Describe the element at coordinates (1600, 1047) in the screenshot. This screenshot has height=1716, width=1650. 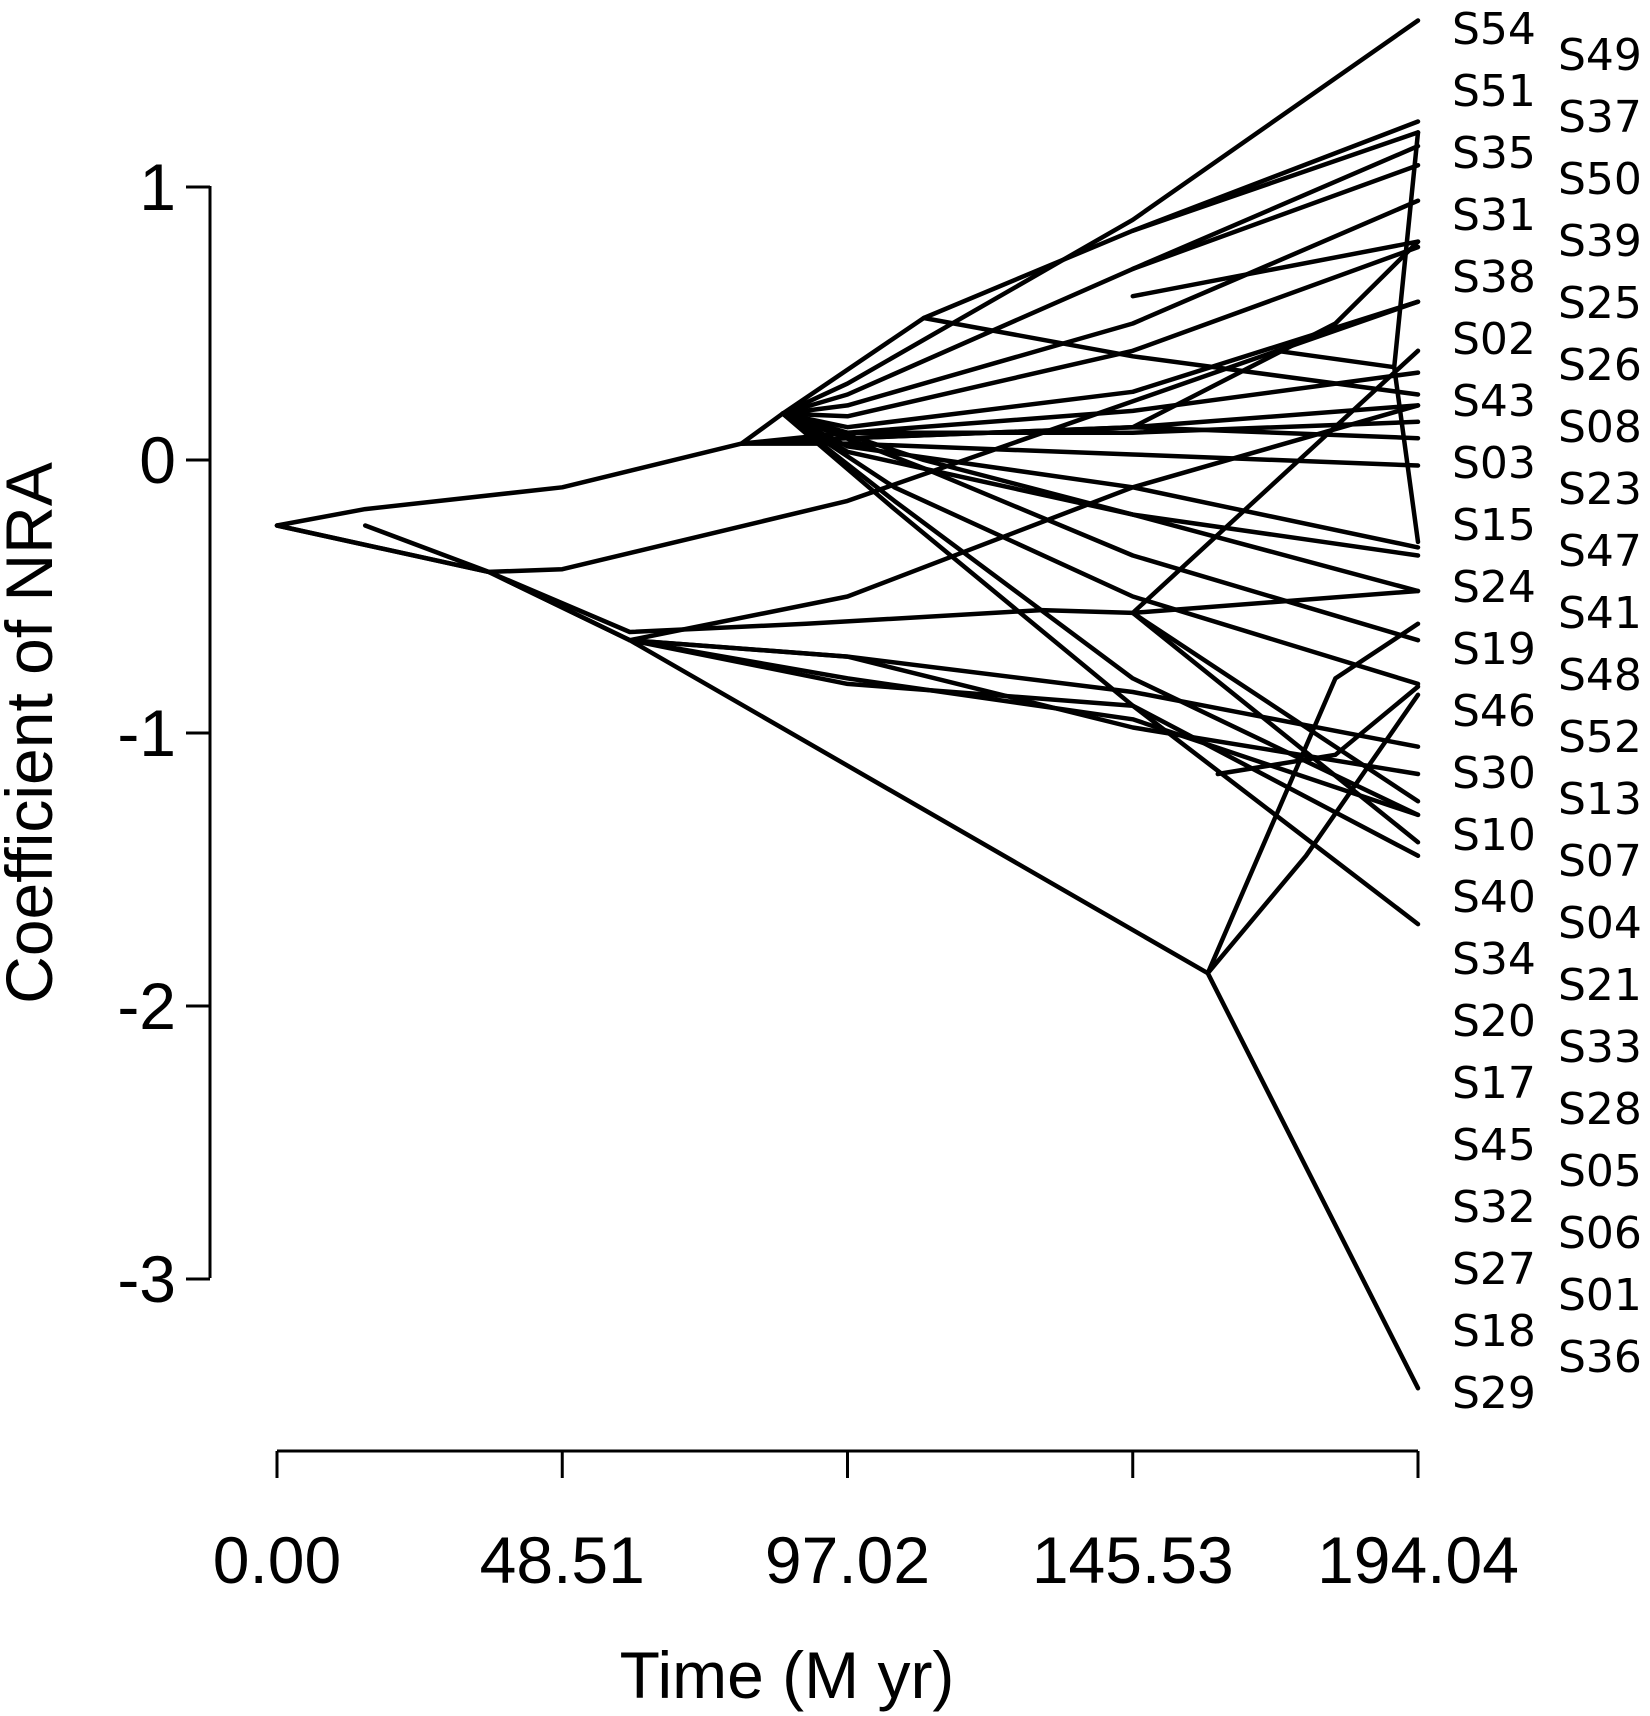
I see `tip-label: S33` at that location.